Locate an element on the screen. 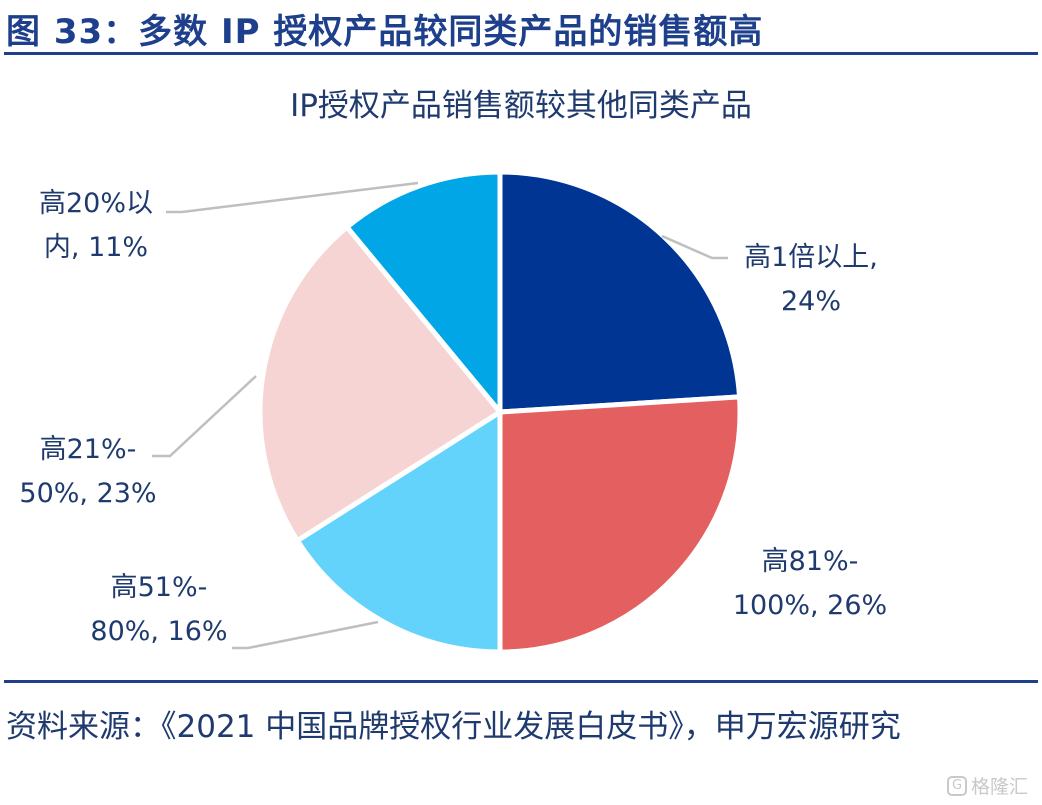  slice-label-gao21-50: 高21%- 50%, 23% is located at coordinates (88, 472).